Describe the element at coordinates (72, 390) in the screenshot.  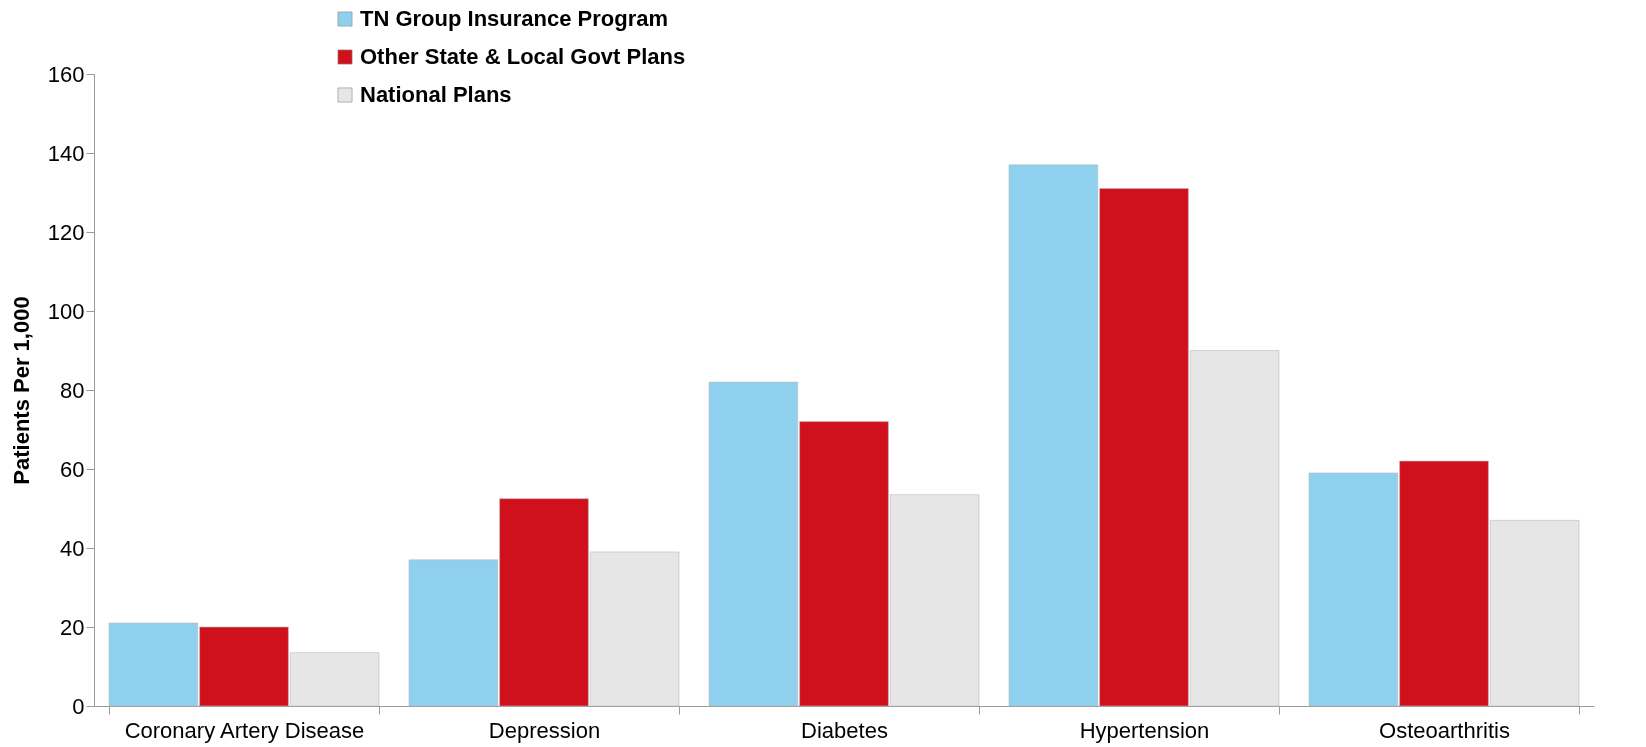
I see `y-tick-label: 80` at that location.